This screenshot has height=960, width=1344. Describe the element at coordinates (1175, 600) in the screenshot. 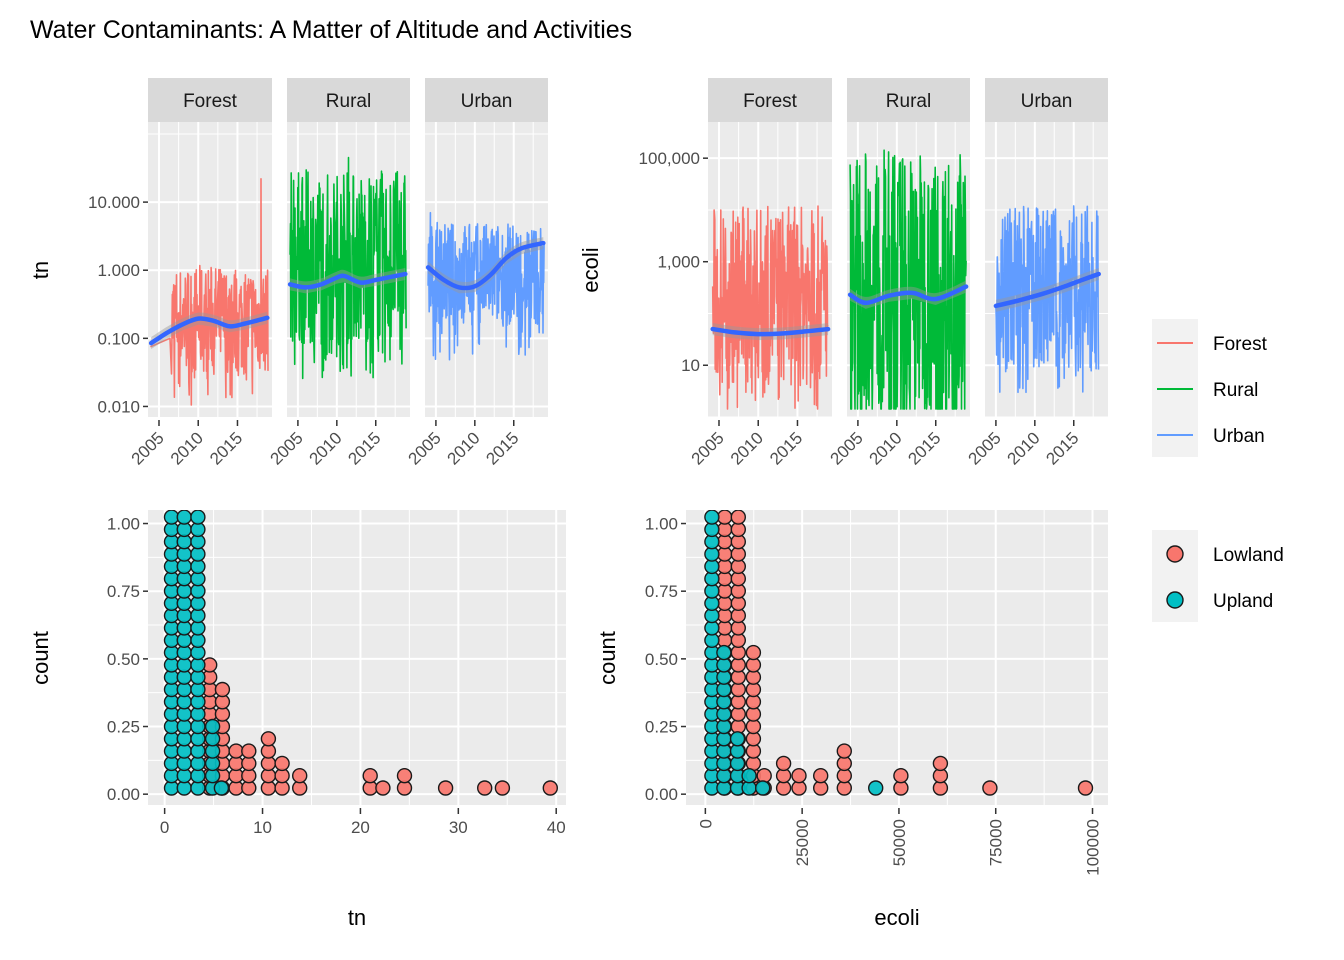

I see `legend-point-key-upland` at that location.